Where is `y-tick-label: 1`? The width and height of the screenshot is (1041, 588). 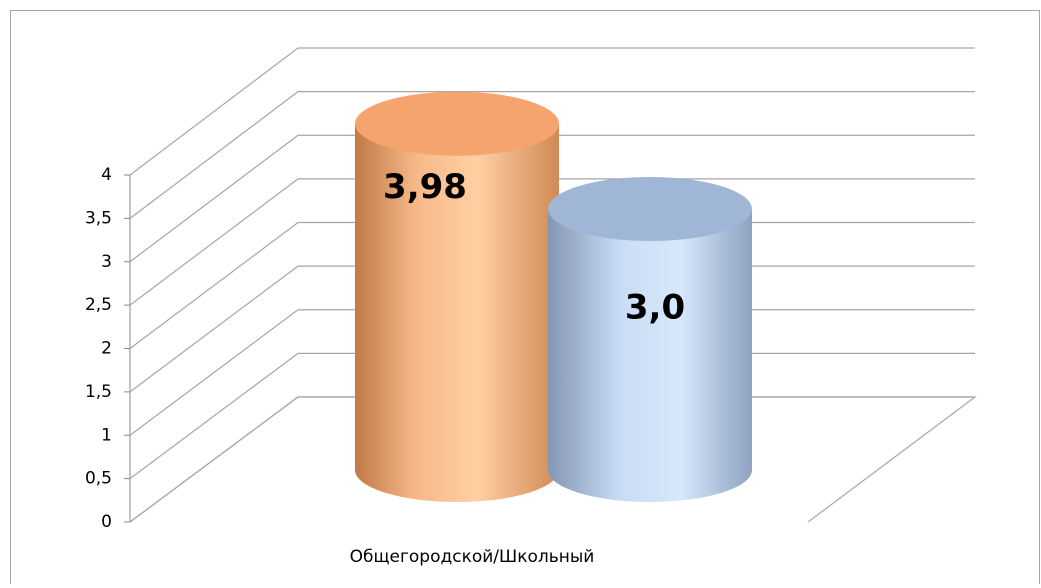 y-tick-label: 1 is located at coordinates (106, 435).